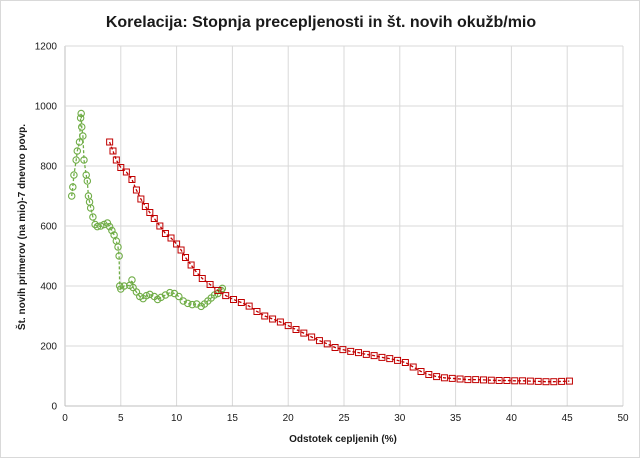  What do you see at coordinates (54, 407) in the screenshot?
I see `y-tick-label: 0` at bounding box center [54, 407].